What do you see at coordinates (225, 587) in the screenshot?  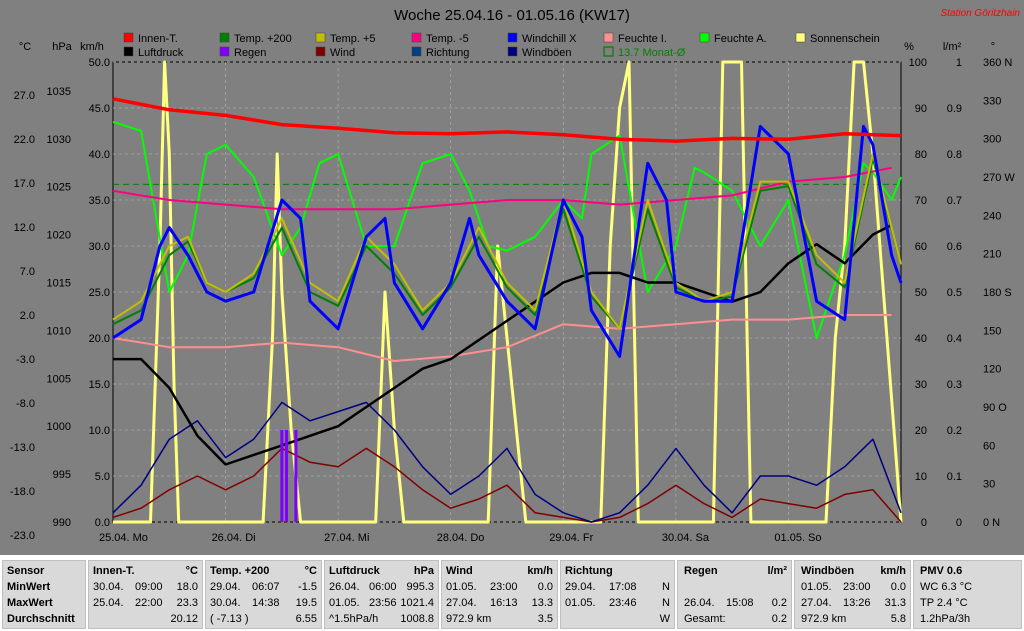 I see `stats-temp200-min-date: 29.04.` at bounding box center [225, 587].